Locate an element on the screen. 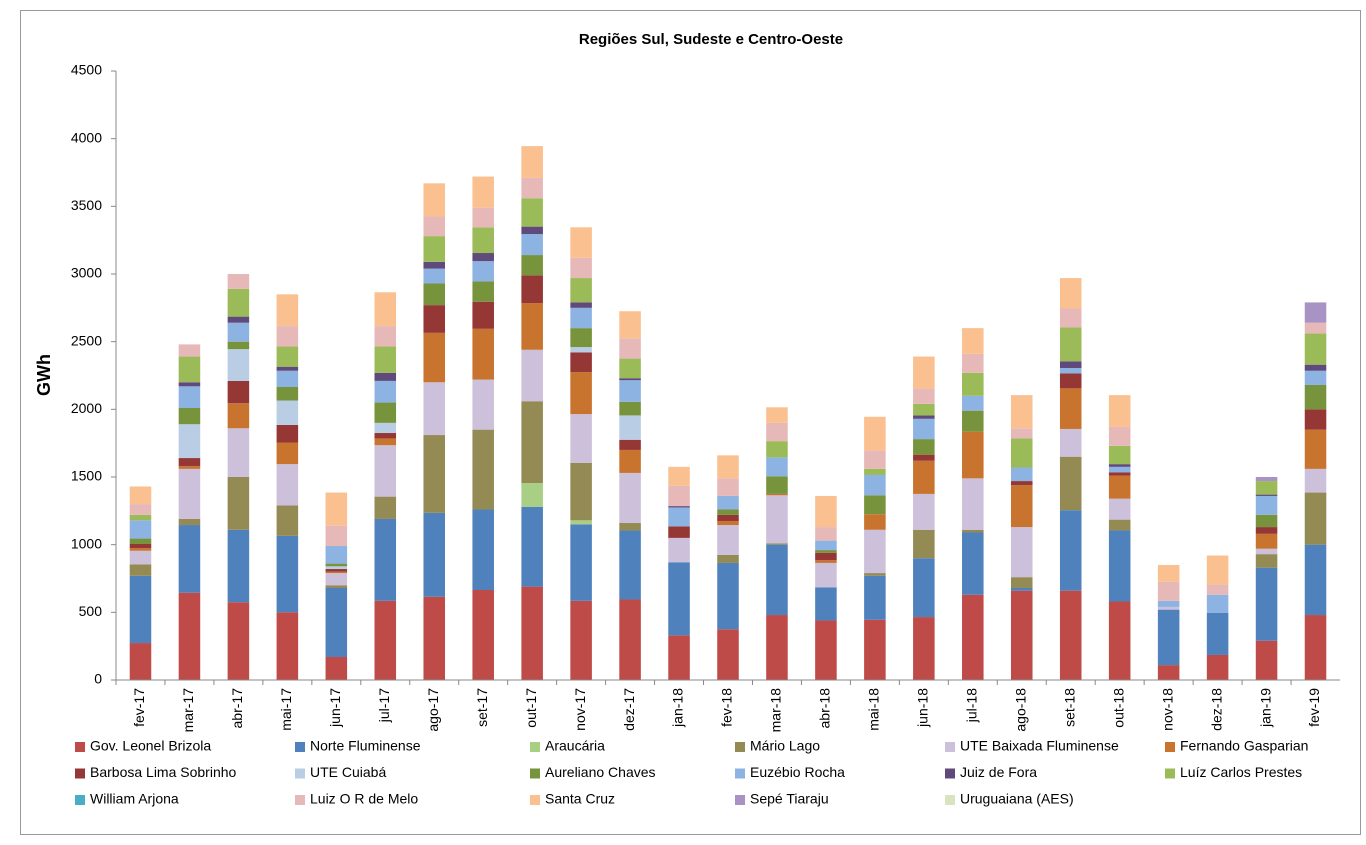 The width and height of the screenshot is (1366, 845). legend-label: Uruguaiana (AES) is located at coordinates (1017, 799).